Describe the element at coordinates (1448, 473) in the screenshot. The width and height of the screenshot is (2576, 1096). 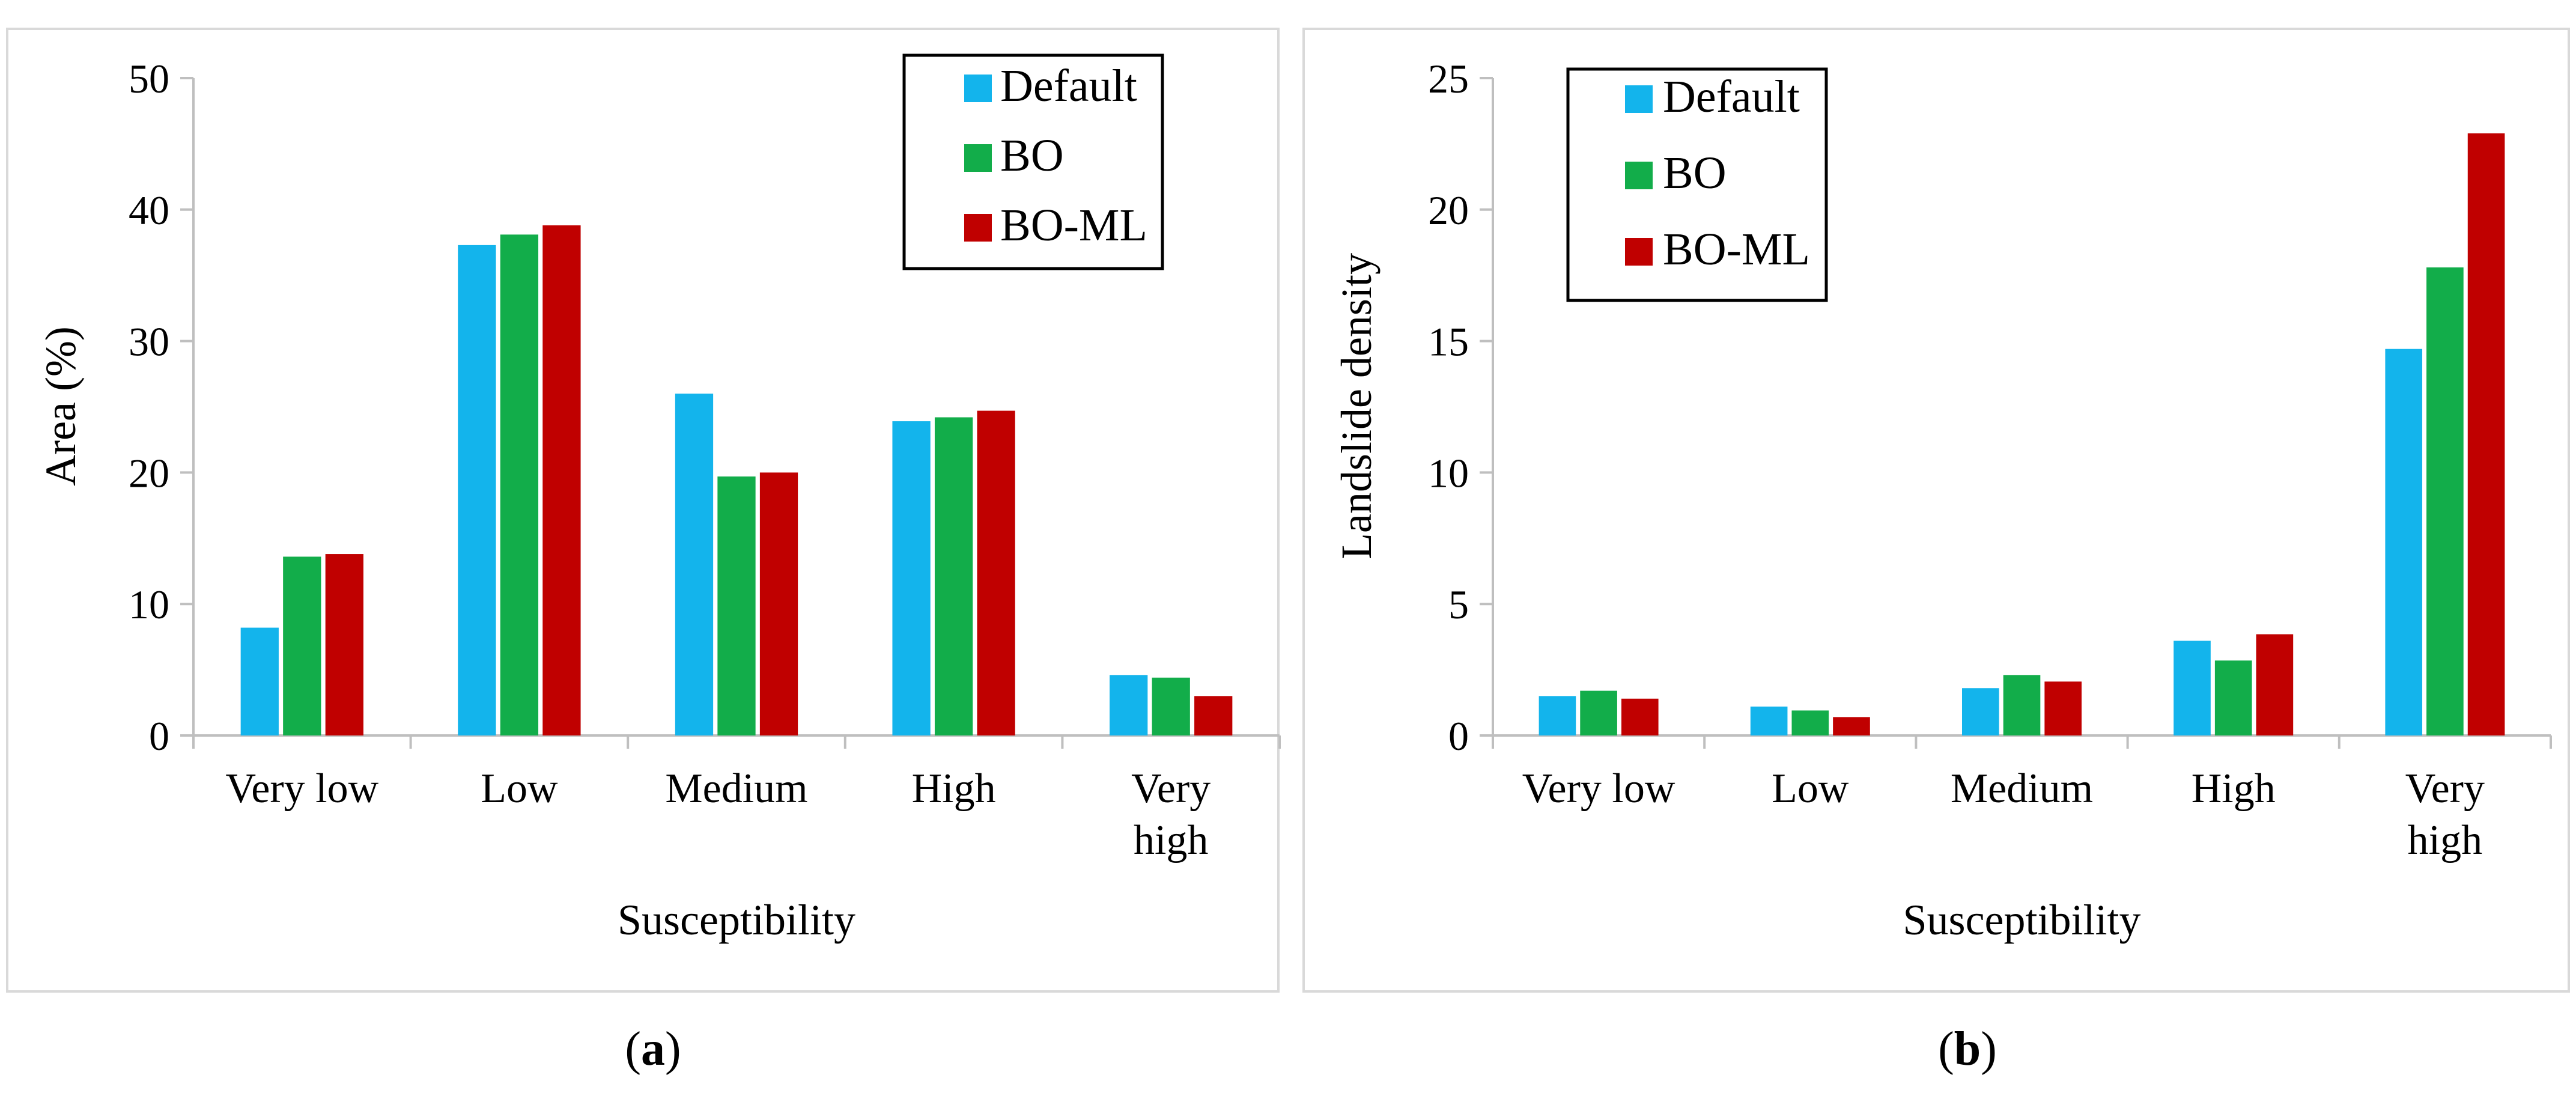
I see `chart-b-y-tick-label: 10` at that location.